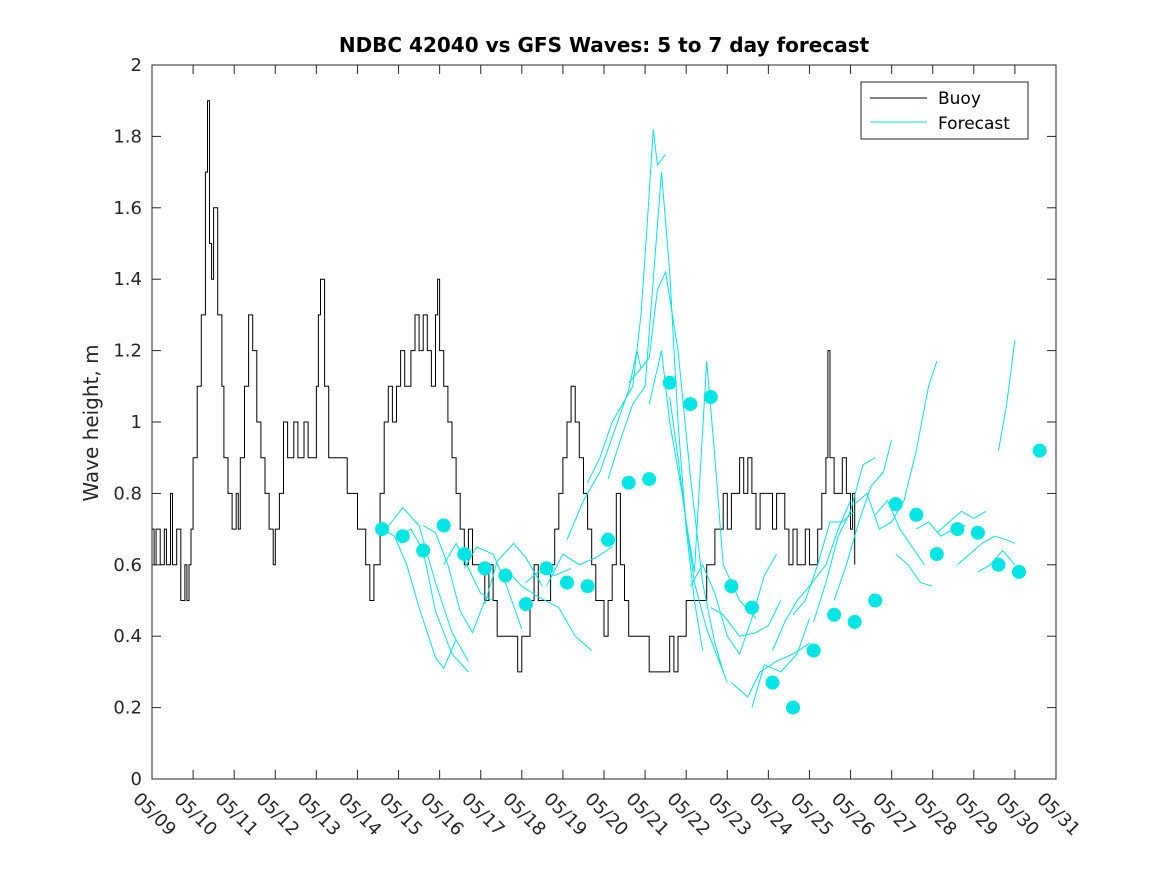  I want to click on y-tick-label-1: 0.2, so click(127, 708).